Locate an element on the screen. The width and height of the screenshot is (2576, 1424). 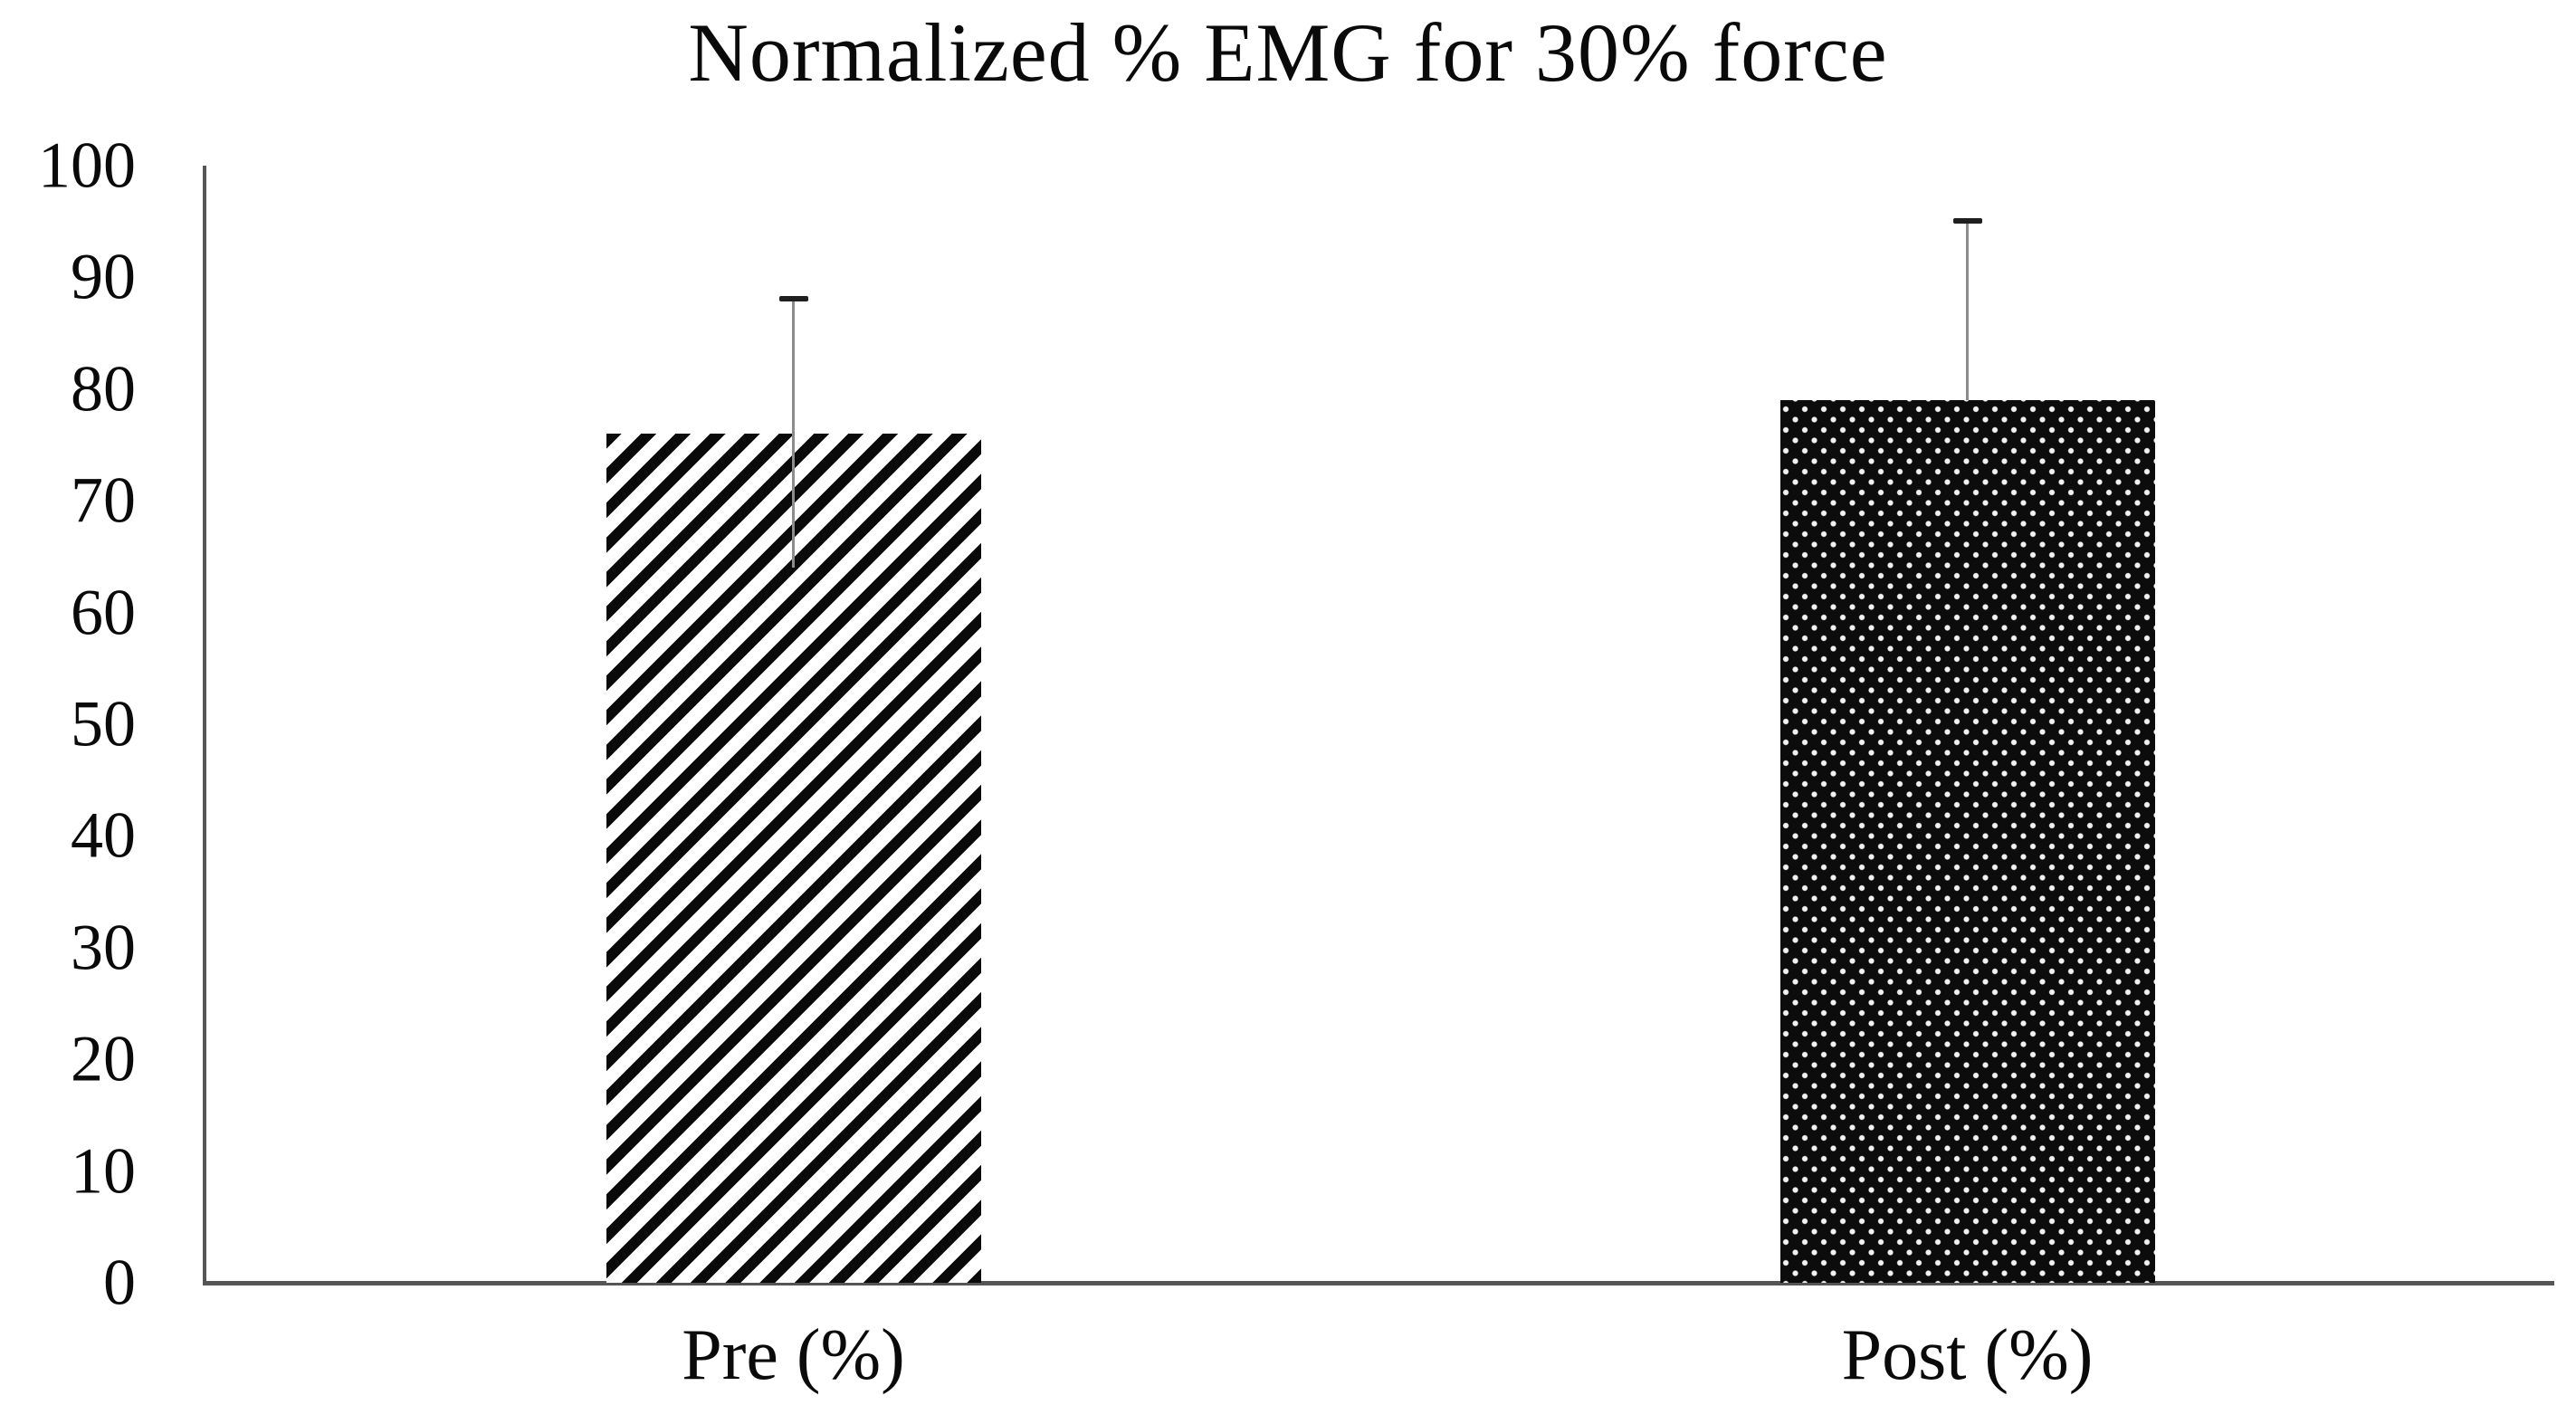
y-tick-label: 20 is located at coordinates (103, 1058).